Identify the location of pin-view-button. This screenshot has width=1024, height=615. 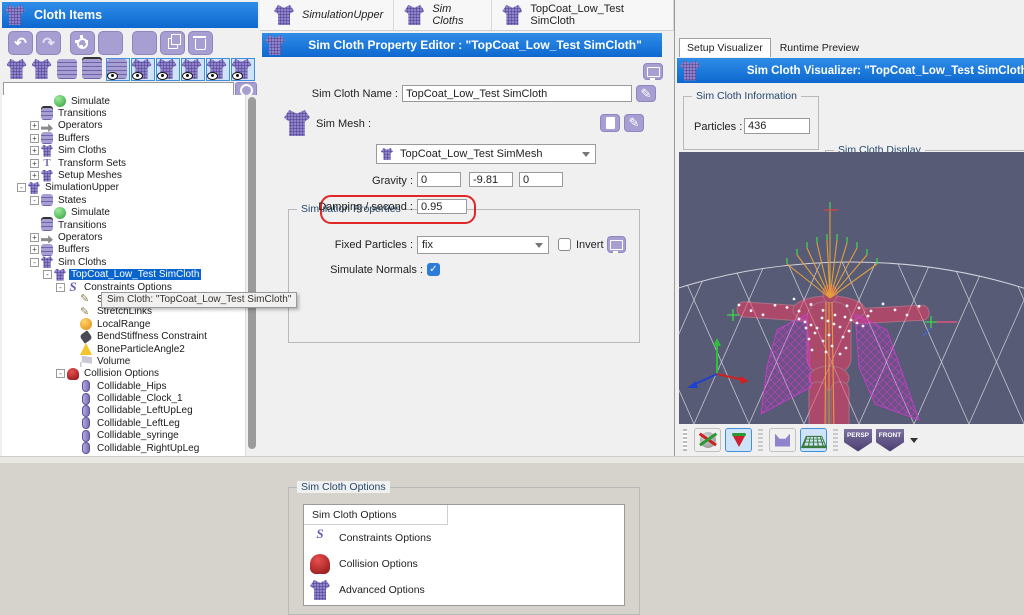
(653, 71).